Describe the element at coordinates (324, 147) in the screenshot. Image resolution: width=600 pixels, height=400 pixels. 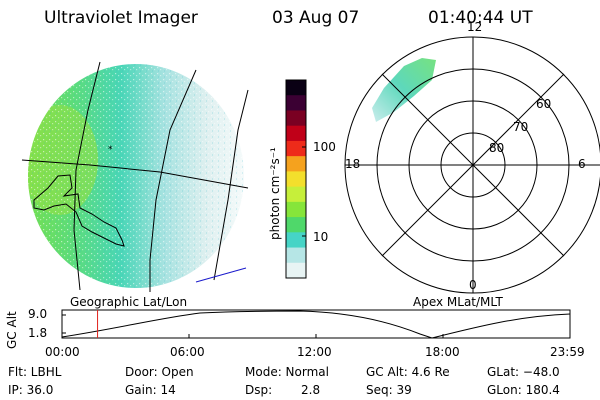
I see `colorbar-tick-100: 100` at that location.